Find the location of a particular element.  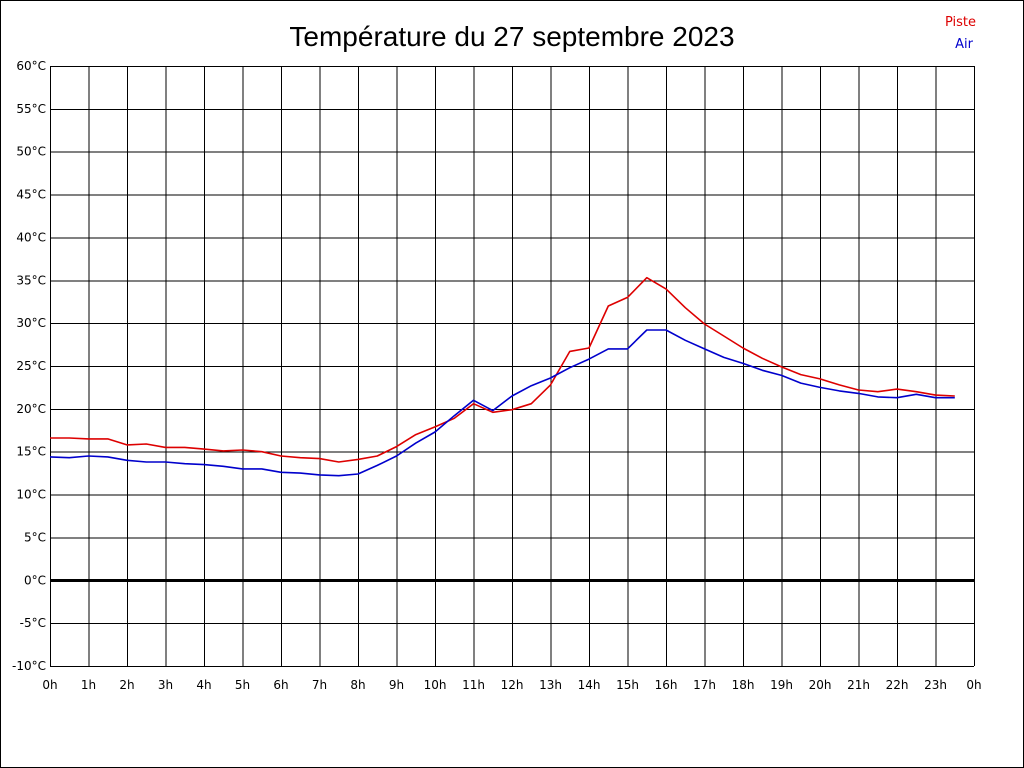

x-tick-label: 16h is located at coordinates (666, 685).